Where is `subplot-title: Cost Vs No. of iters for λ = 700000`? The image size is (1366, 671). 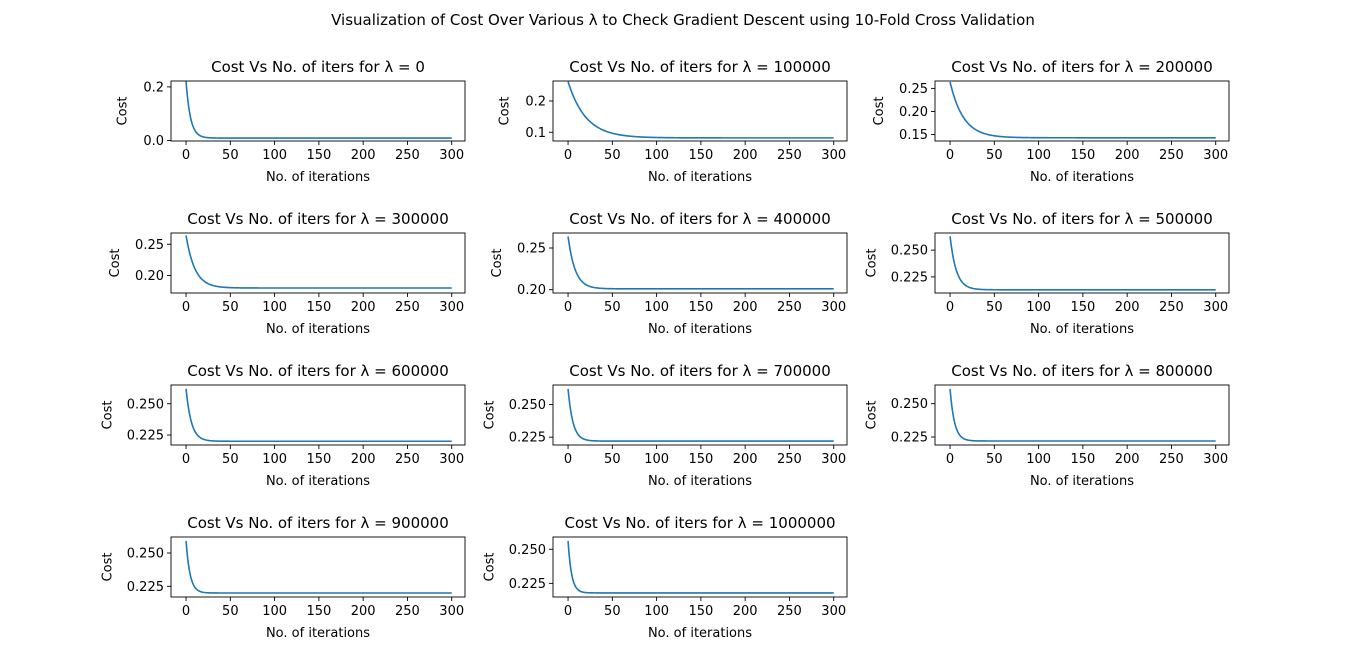
subplot-title: Cost Vs No. of iters for λ = 700000 is located at coordinates (700, 371).